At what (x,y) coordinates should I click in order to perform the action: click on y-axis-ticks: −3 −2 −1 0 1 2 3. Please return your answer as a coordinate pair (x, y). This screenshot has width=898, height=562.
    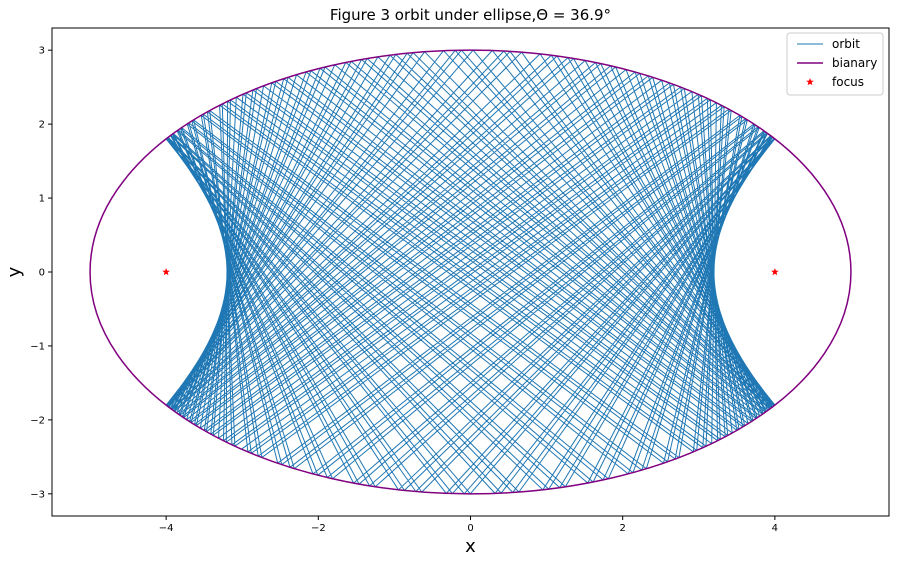
    Looking at the image, I should click on (41, 273).